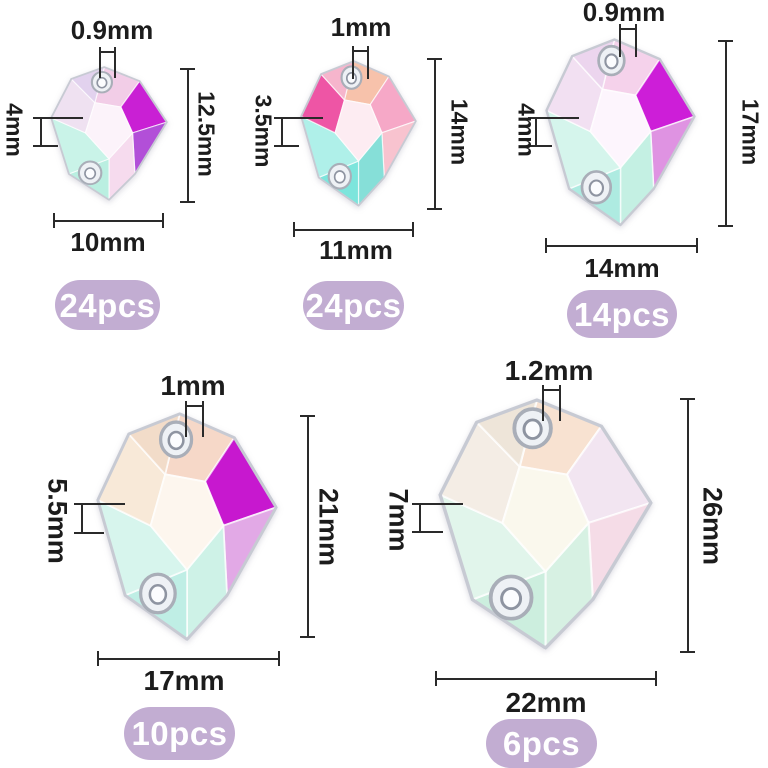 The height and width of the screenshot is (768, 768). What do you see at coordinates (398, 520) in the screenshot?
I see `side-height-label: 7mm` at bounding box center [398, 520].